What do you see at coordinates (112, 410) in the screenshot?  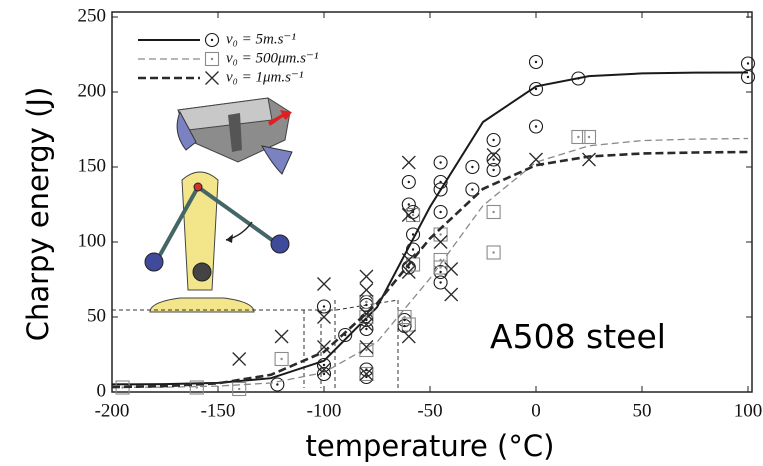 I see `x-tick-label: -200` at bounding box center [112, 410].